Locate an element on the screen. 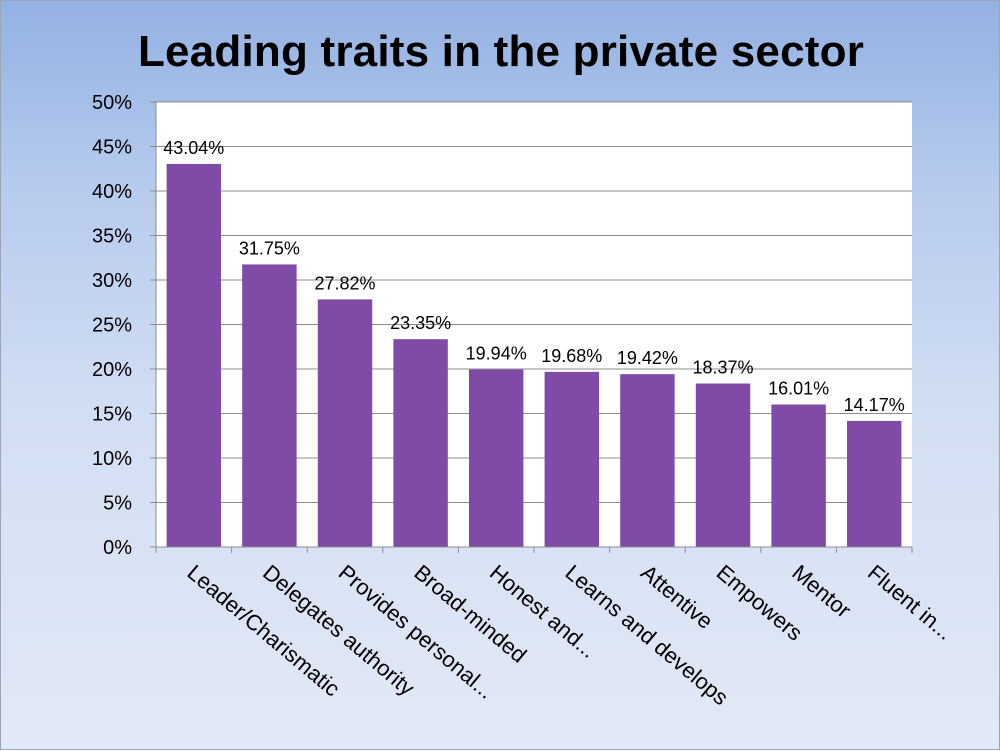 The height and width of the screenshot is (751, 1000). y-tick-label: 15% is located at coordinates (112, 415).